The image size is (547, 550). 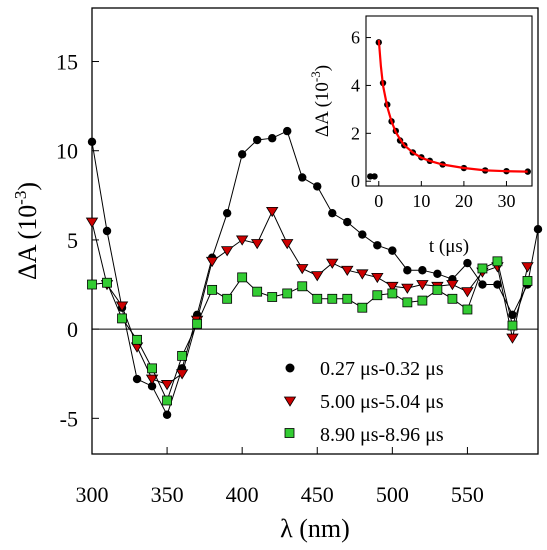 I want to click on y-tick-label: -5, so click(x=69, y=418).